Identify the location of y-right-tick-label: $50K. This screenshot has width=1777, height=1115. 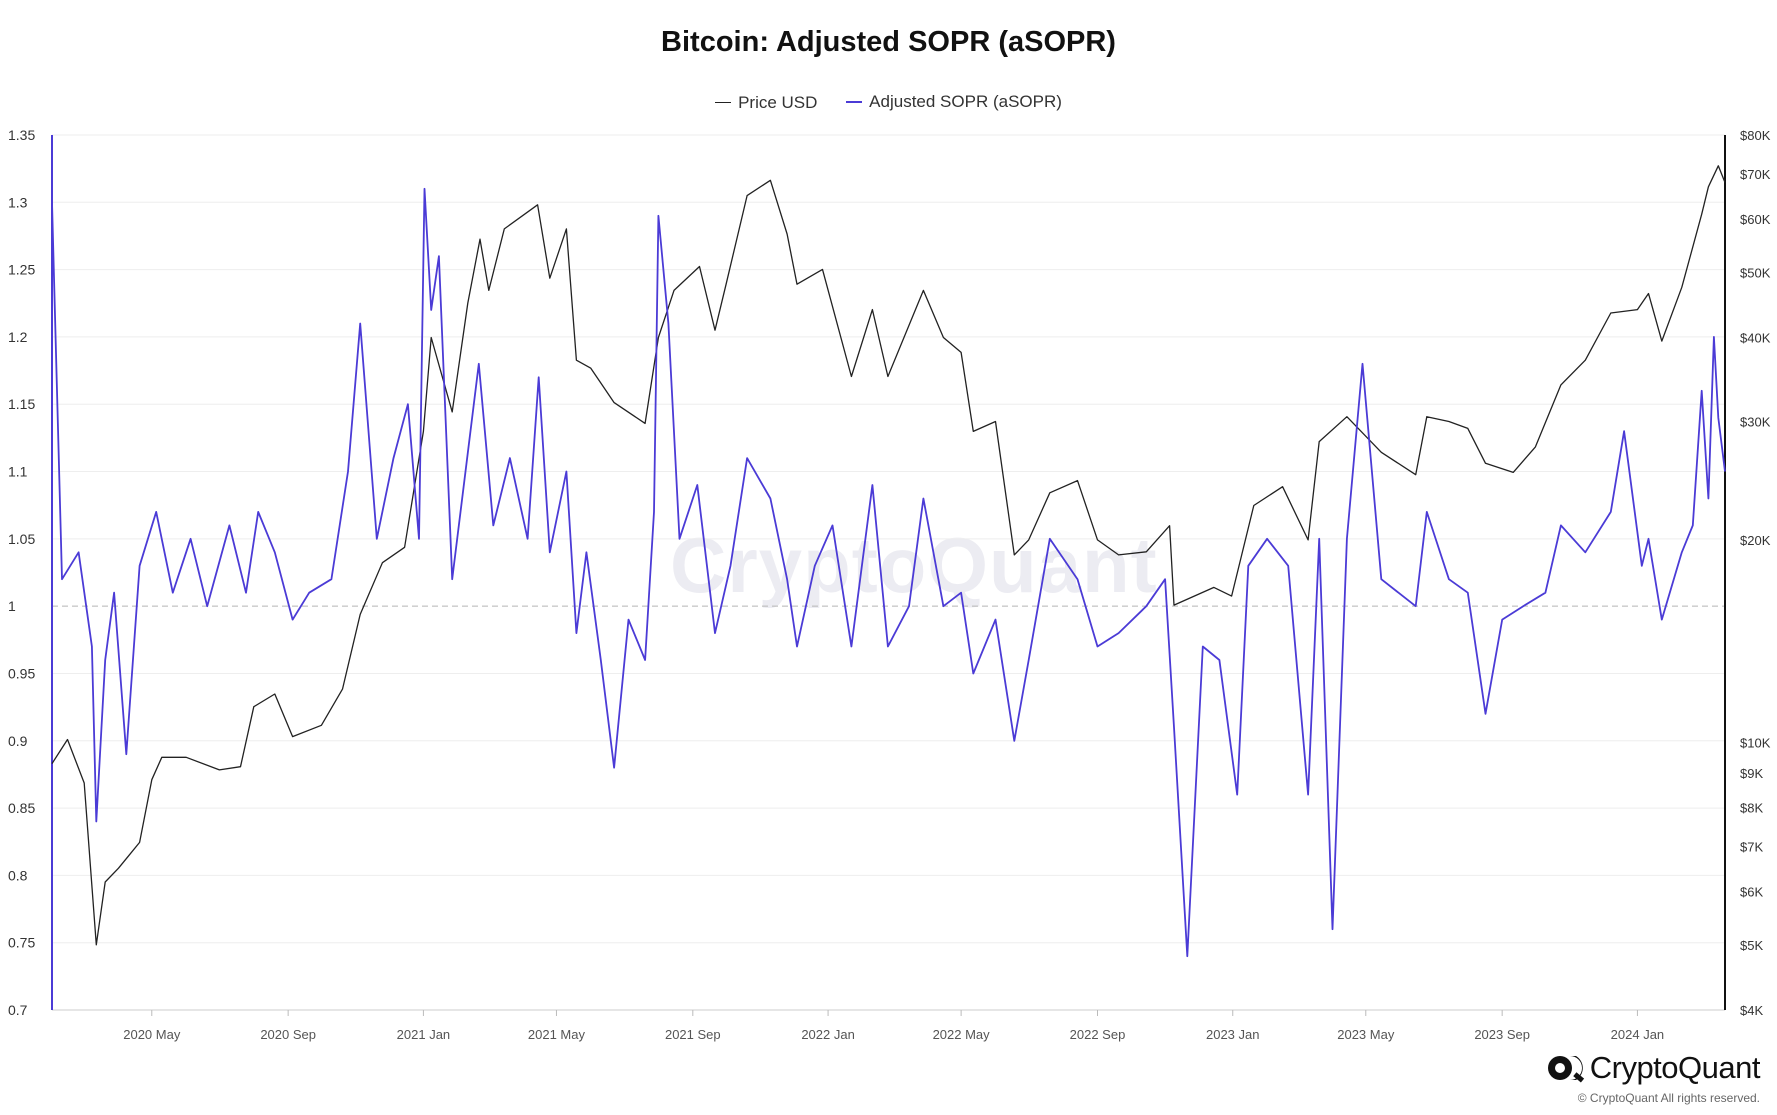
(1755, 272).